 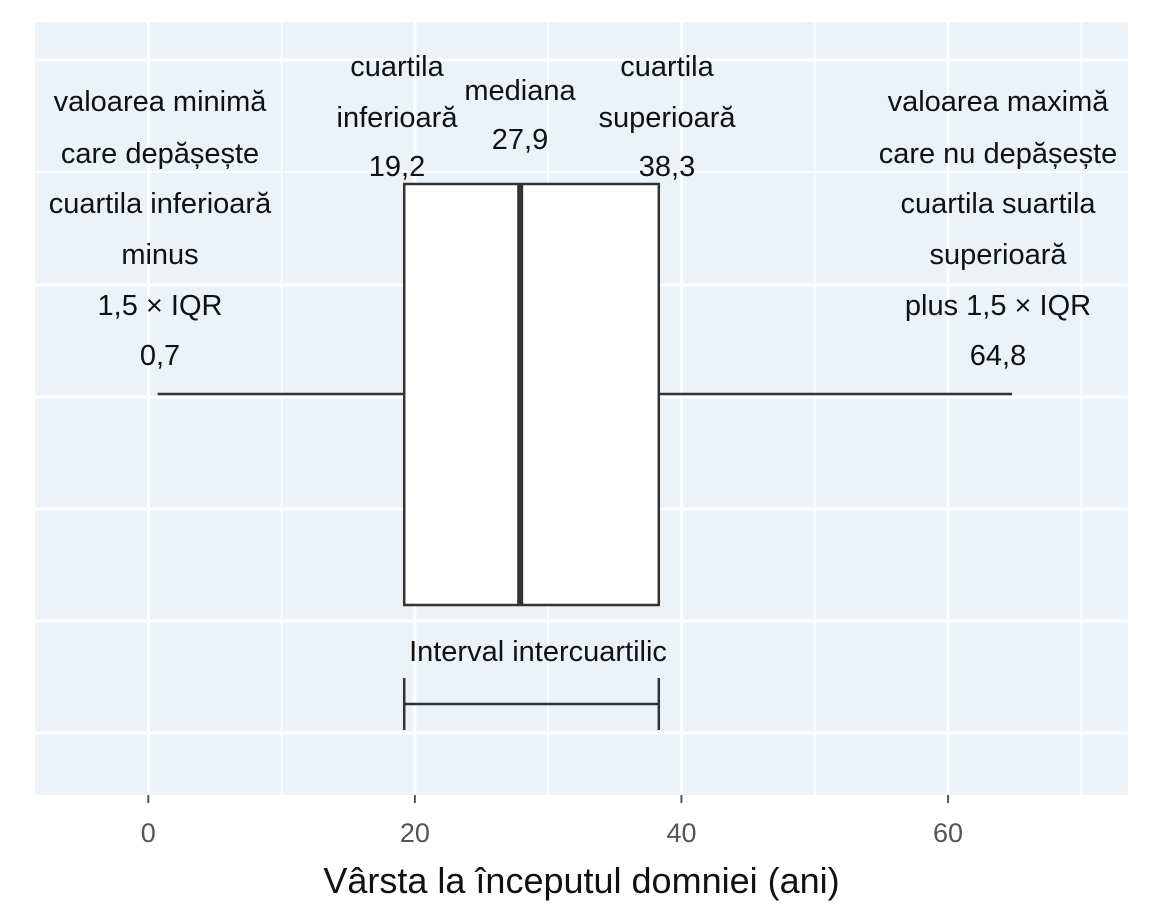 I want to click on x-axis-ticks: 0 20 40 60, so click(x=552, y=821).